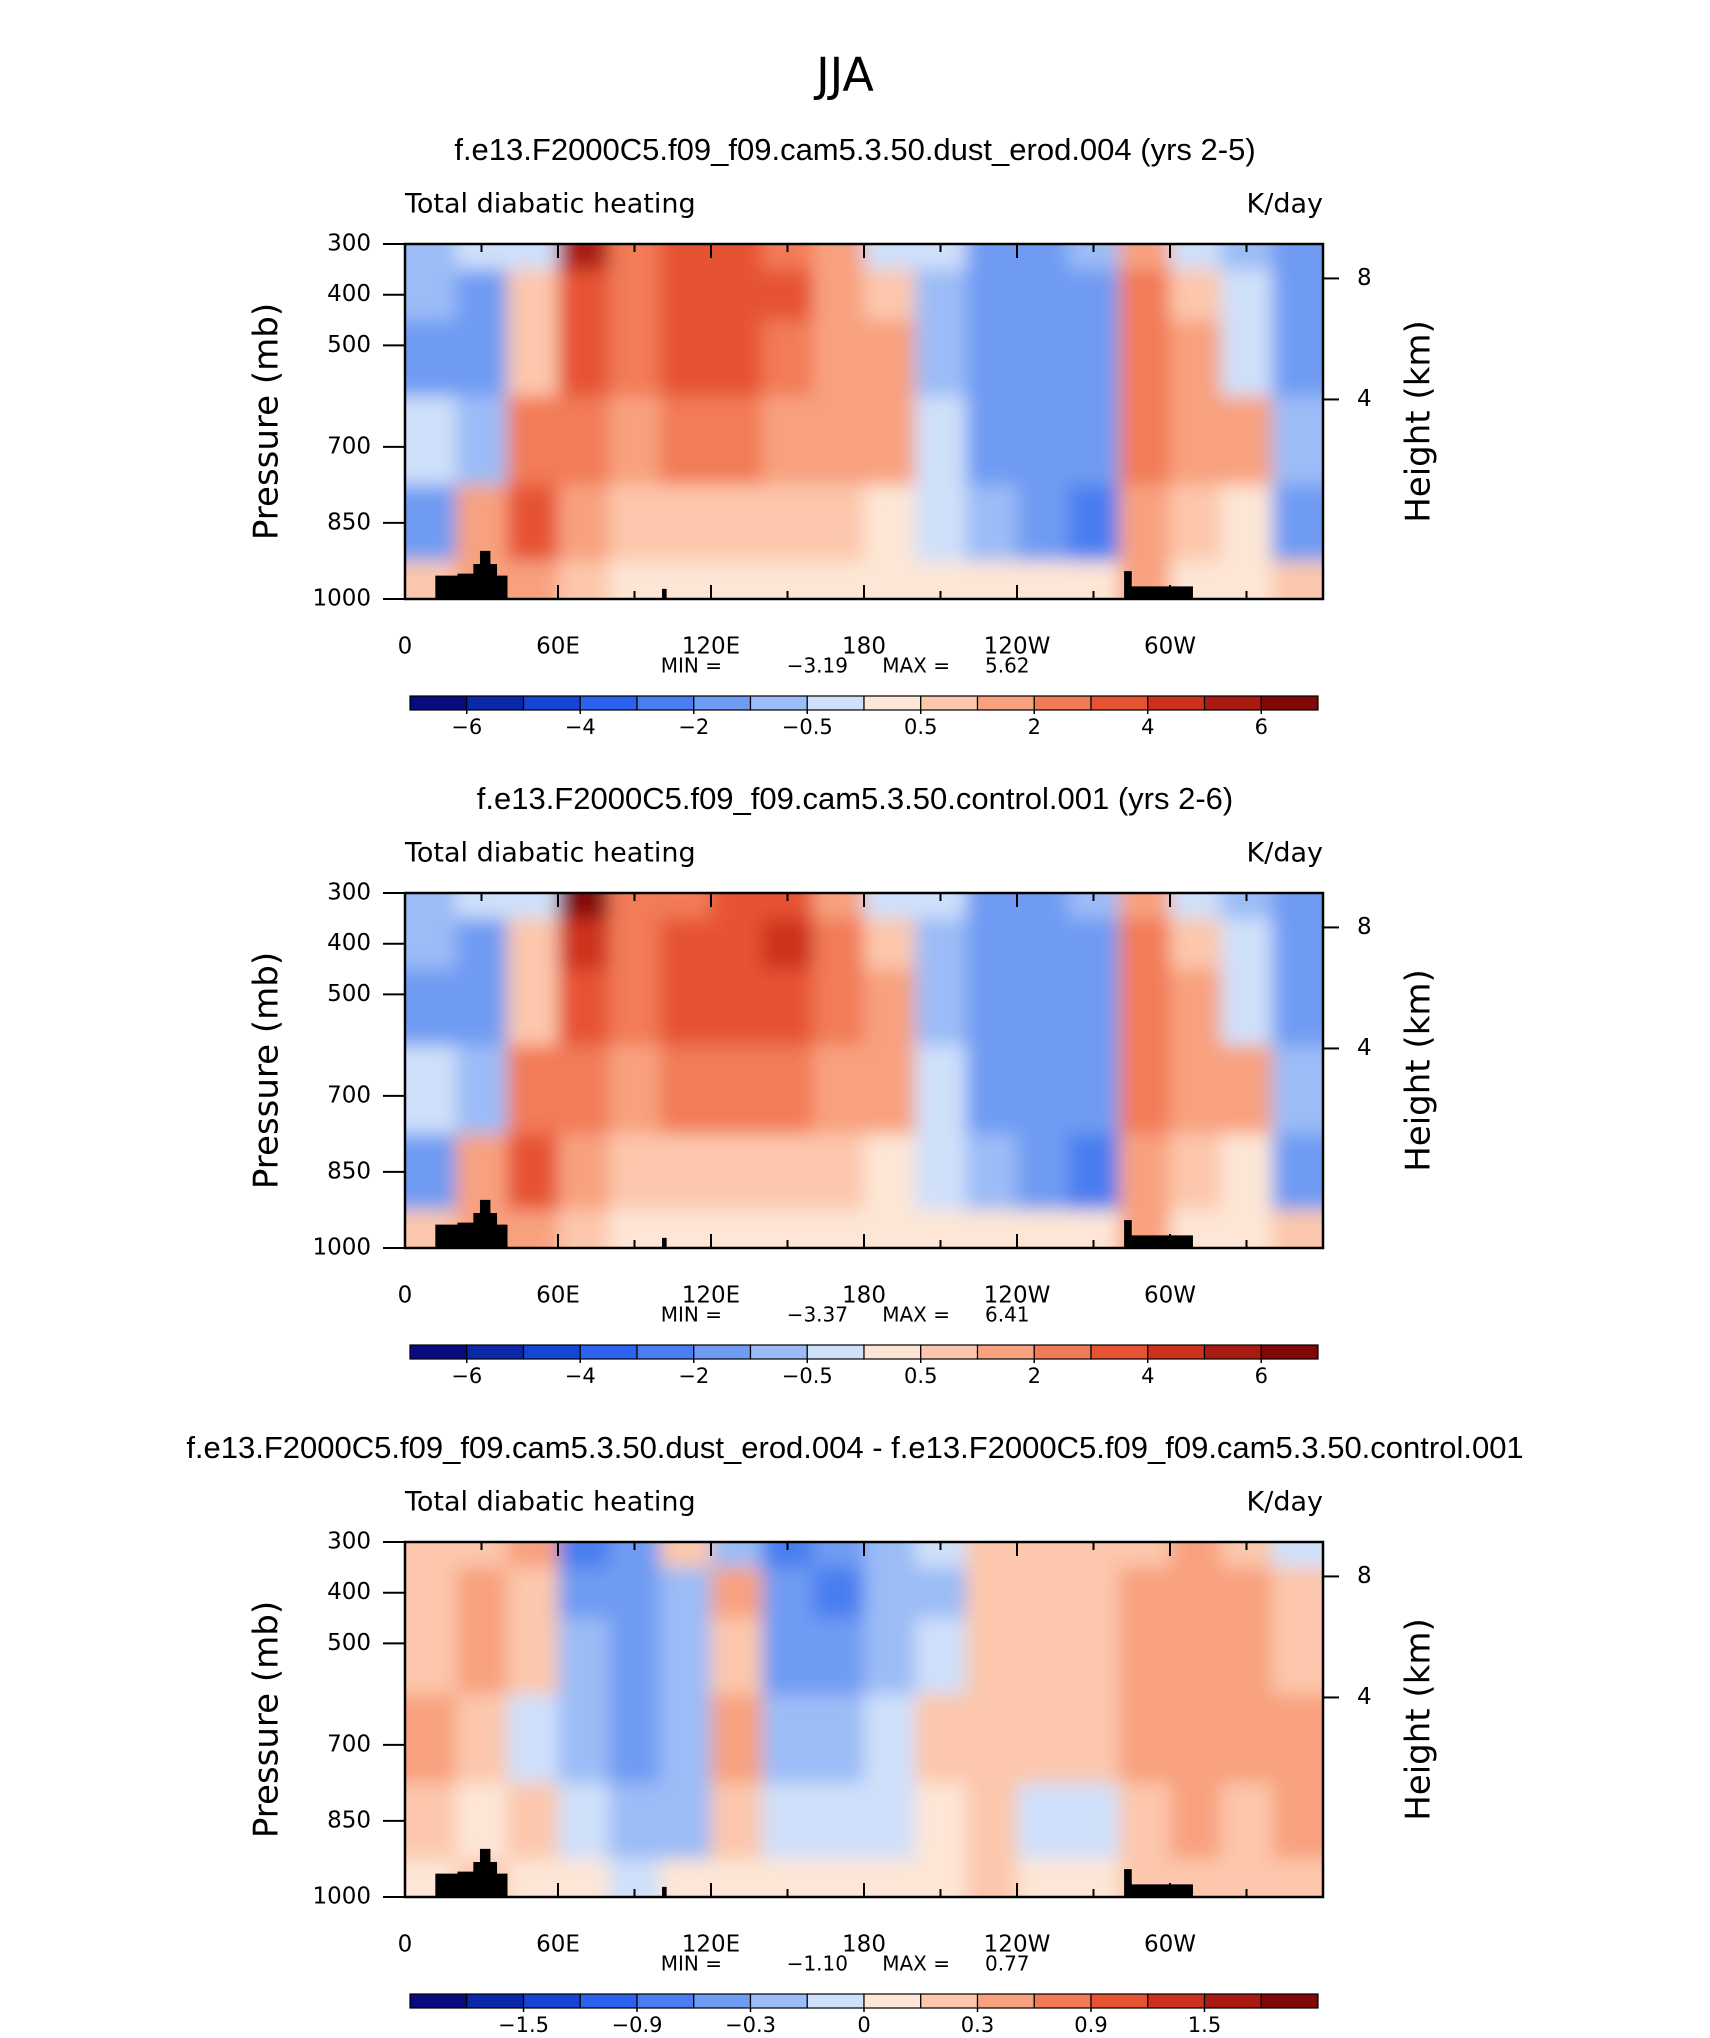  I want to click on colorbar-tick-label: 1.5, so click(1204, 2025).